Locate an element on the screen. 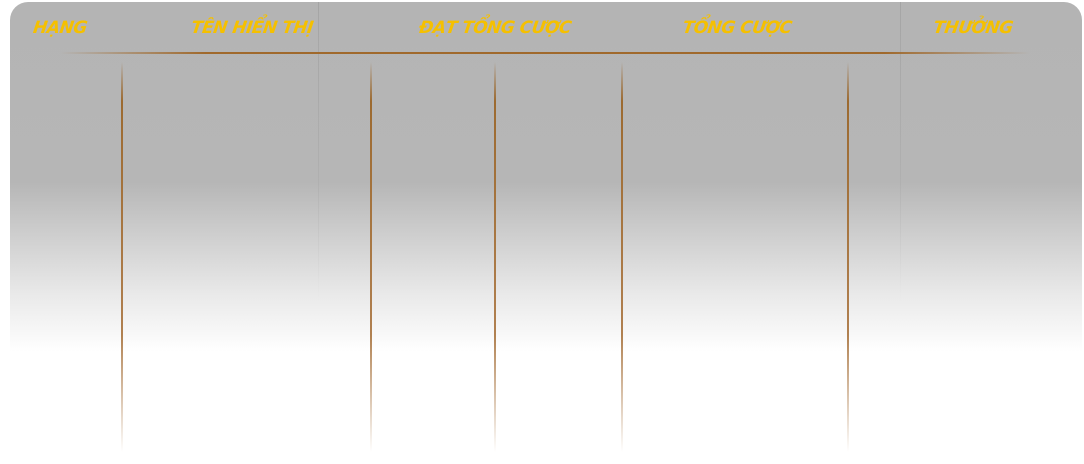  header-rank: HẠNG is located at coordinates (60, 28).